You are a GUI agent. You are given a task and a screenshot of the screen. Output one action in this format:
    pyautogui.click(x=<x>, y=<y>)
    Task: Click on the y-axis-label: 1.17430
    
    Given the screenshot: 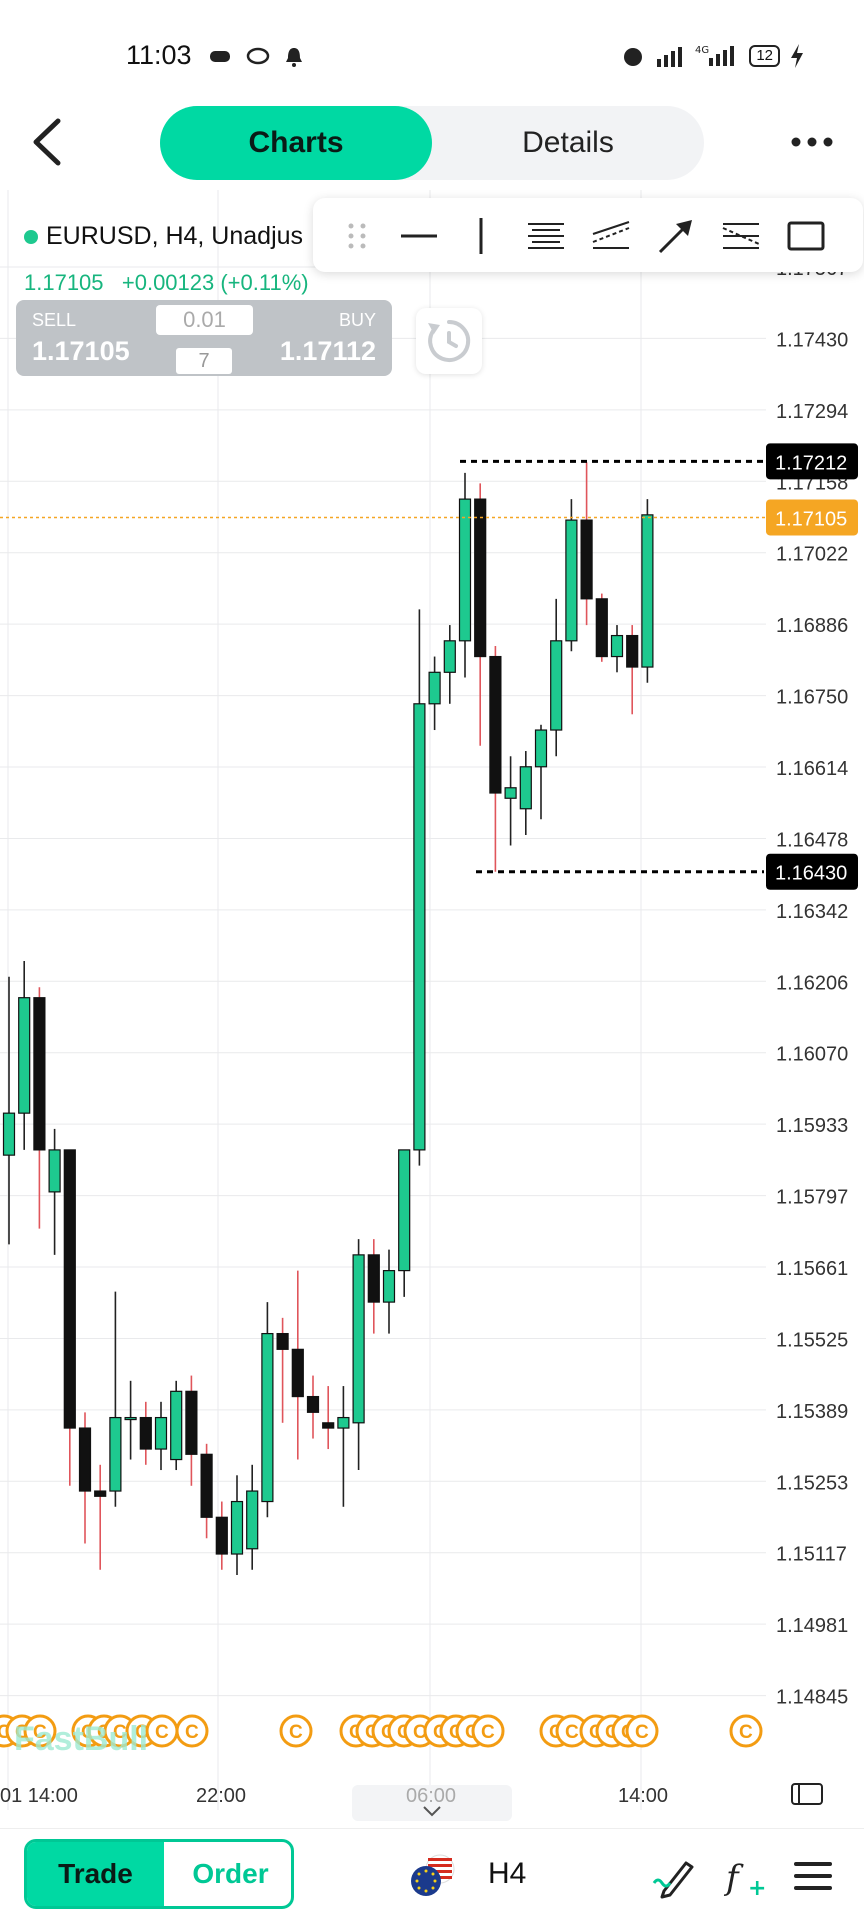 What is the action you would take?
    pyautogui.click(x=812, y=340)
    